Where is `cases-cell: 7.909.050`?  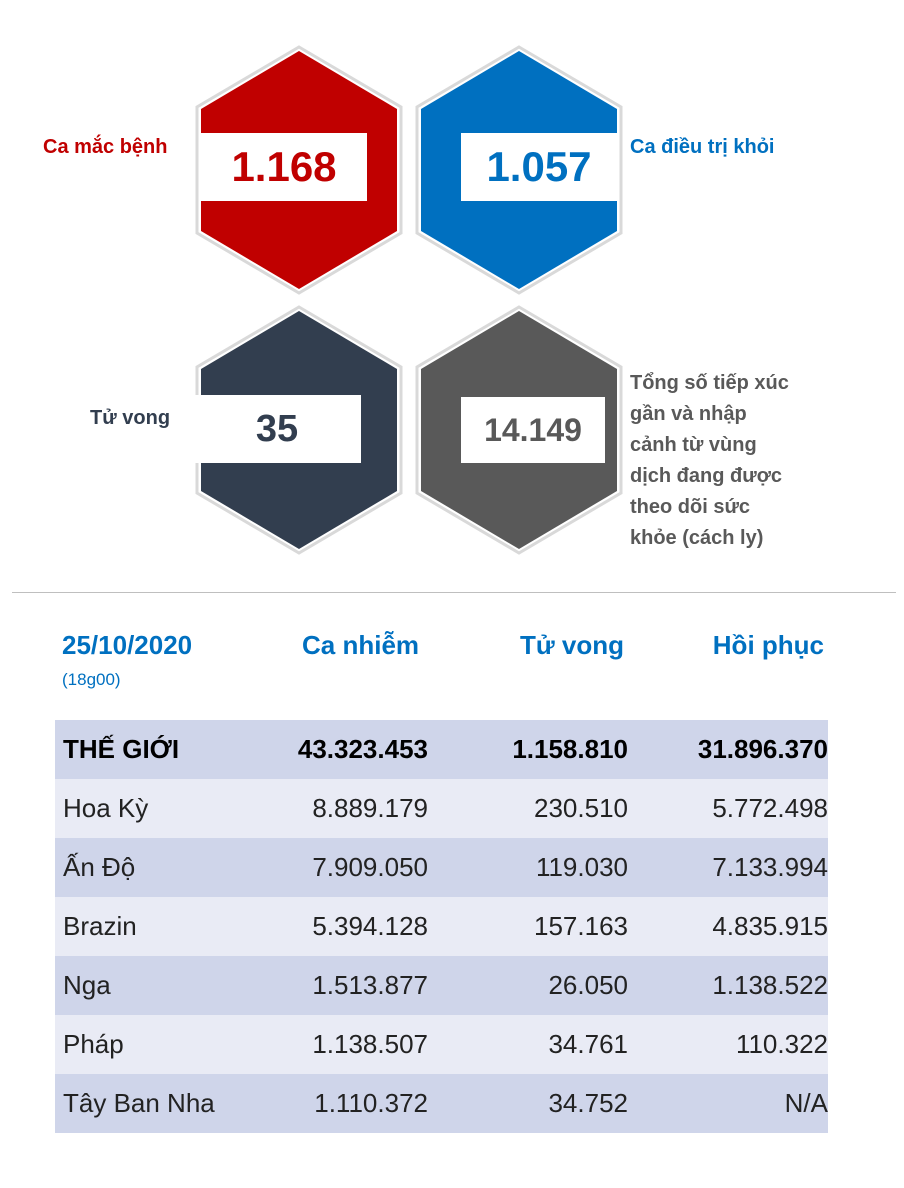 cases-cell: 7.909.050 is located at coordinates (338, 867).